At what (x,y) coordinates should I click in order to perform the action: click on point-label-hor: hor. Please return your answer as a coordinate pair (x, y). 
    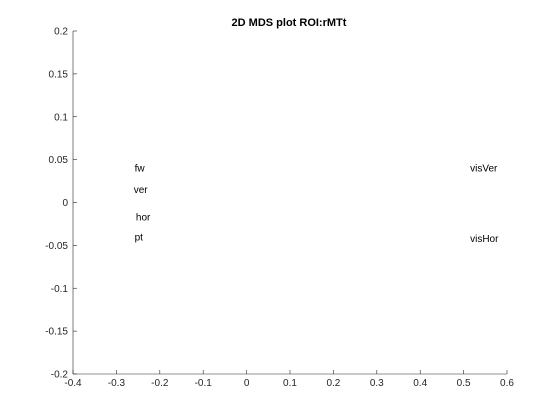
    Looking at the image, I should click on (143, 218).